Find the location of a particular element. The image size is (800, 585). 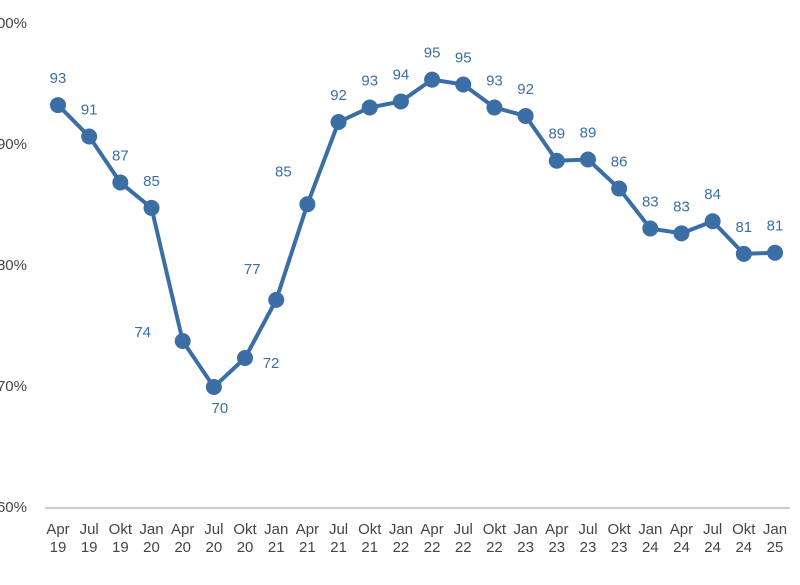

x-tick-label: Okt 23 is located at coordinates (619, 538).